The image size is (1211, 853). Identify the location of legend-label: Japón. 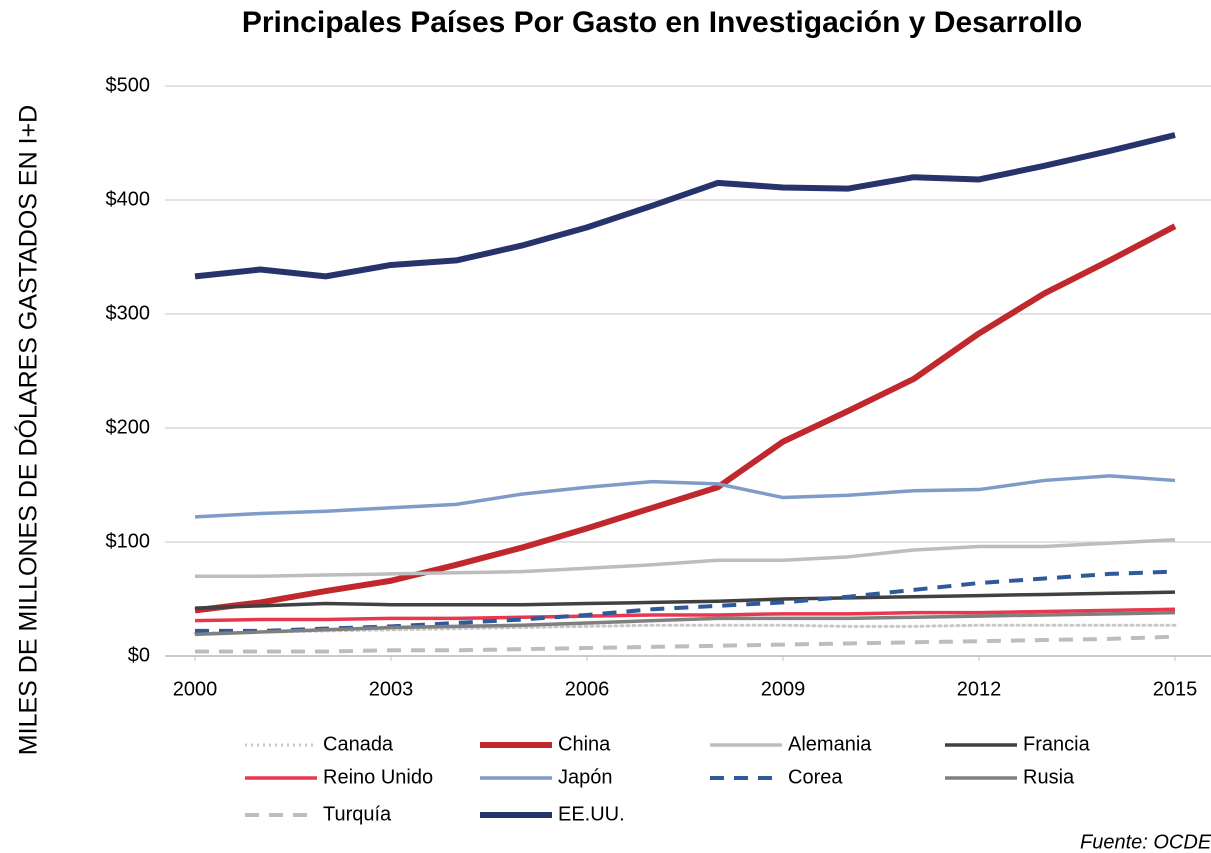
(585, 777).